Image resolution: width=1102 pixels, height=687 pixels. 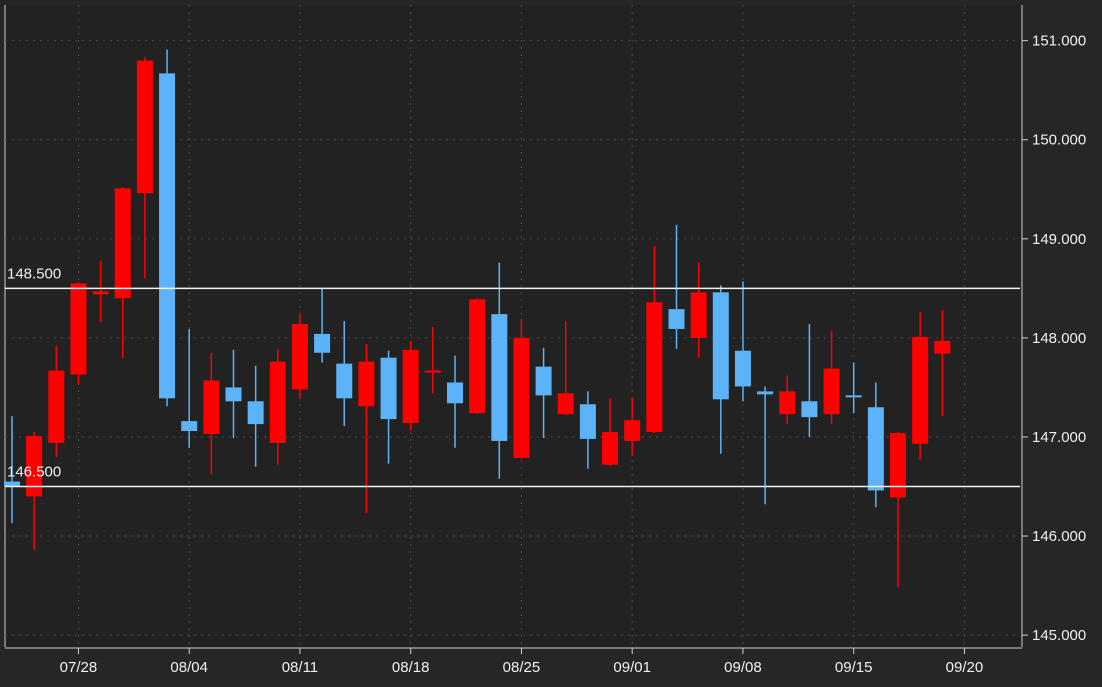 What do you see at coordinates (1059, 41) in the screenshot?
I see `y-tick-label: 151.000` at bounding box center [1059, 41].